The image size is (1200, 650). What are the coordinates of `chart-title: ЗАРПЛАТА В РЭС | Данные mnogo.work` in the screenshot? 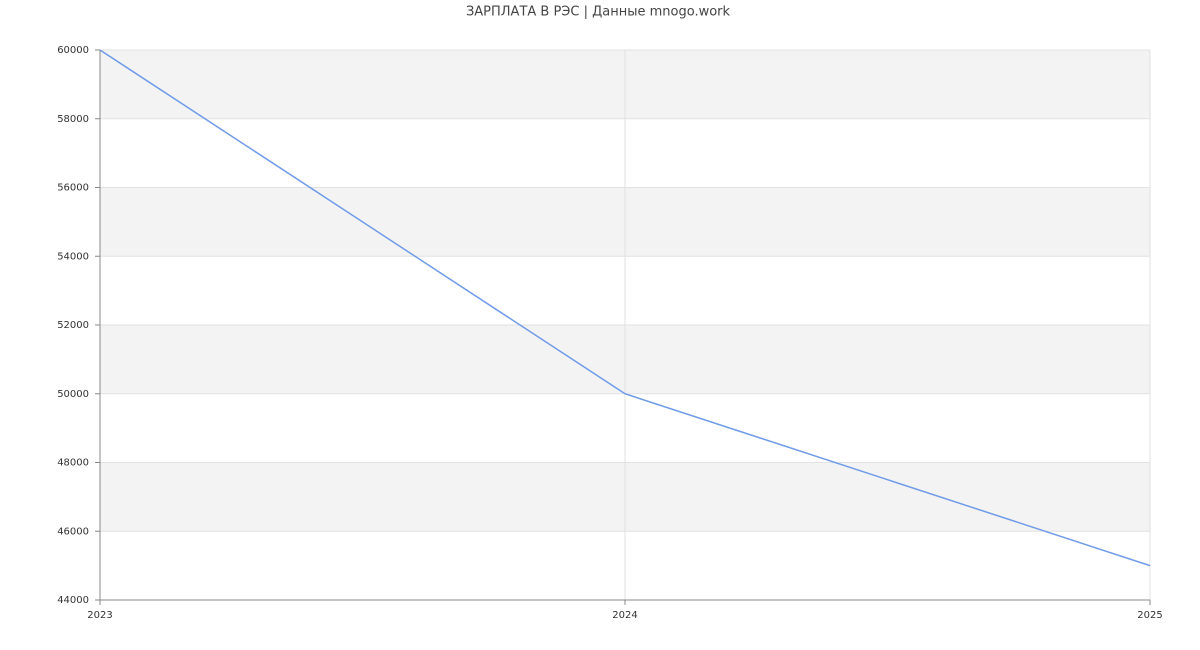 It's located at (598, 12).